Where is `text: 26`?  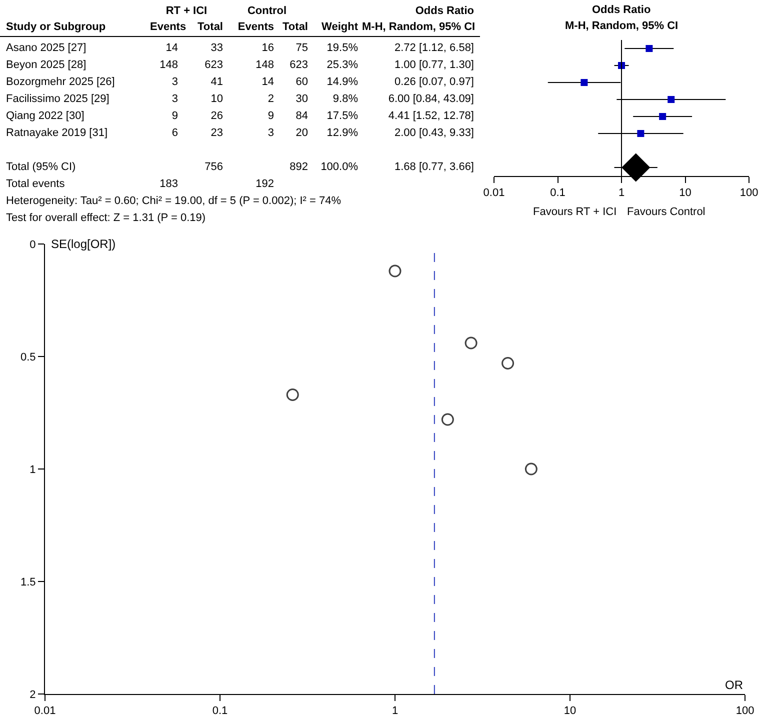
text: 26 is located at coordinates (216, 116).